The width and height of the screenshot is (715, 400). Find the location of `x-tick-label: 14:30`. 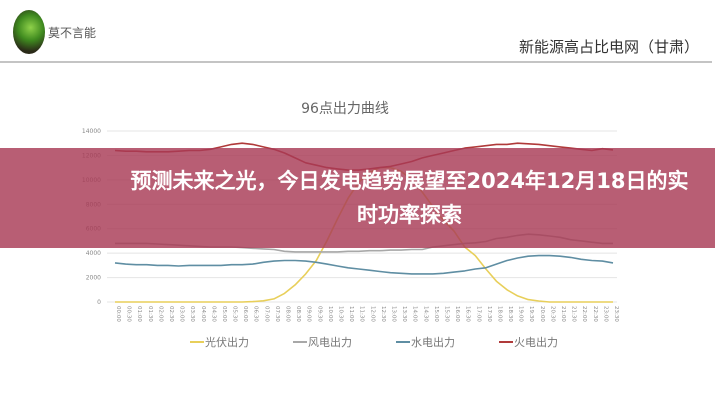

x-tick-label: 14:30 is located at coordinates (425, 314).